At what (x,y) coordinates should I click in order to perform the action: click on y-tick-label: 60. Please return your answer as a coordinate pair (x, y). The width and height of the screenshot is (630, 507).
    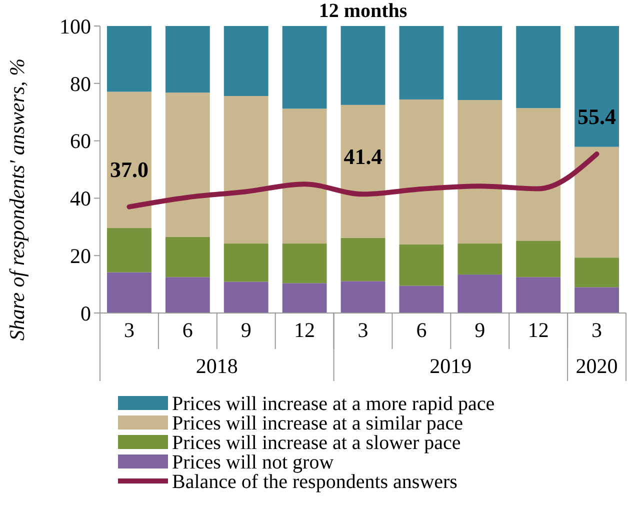
    Looking at the image, I should click on (80, 141).